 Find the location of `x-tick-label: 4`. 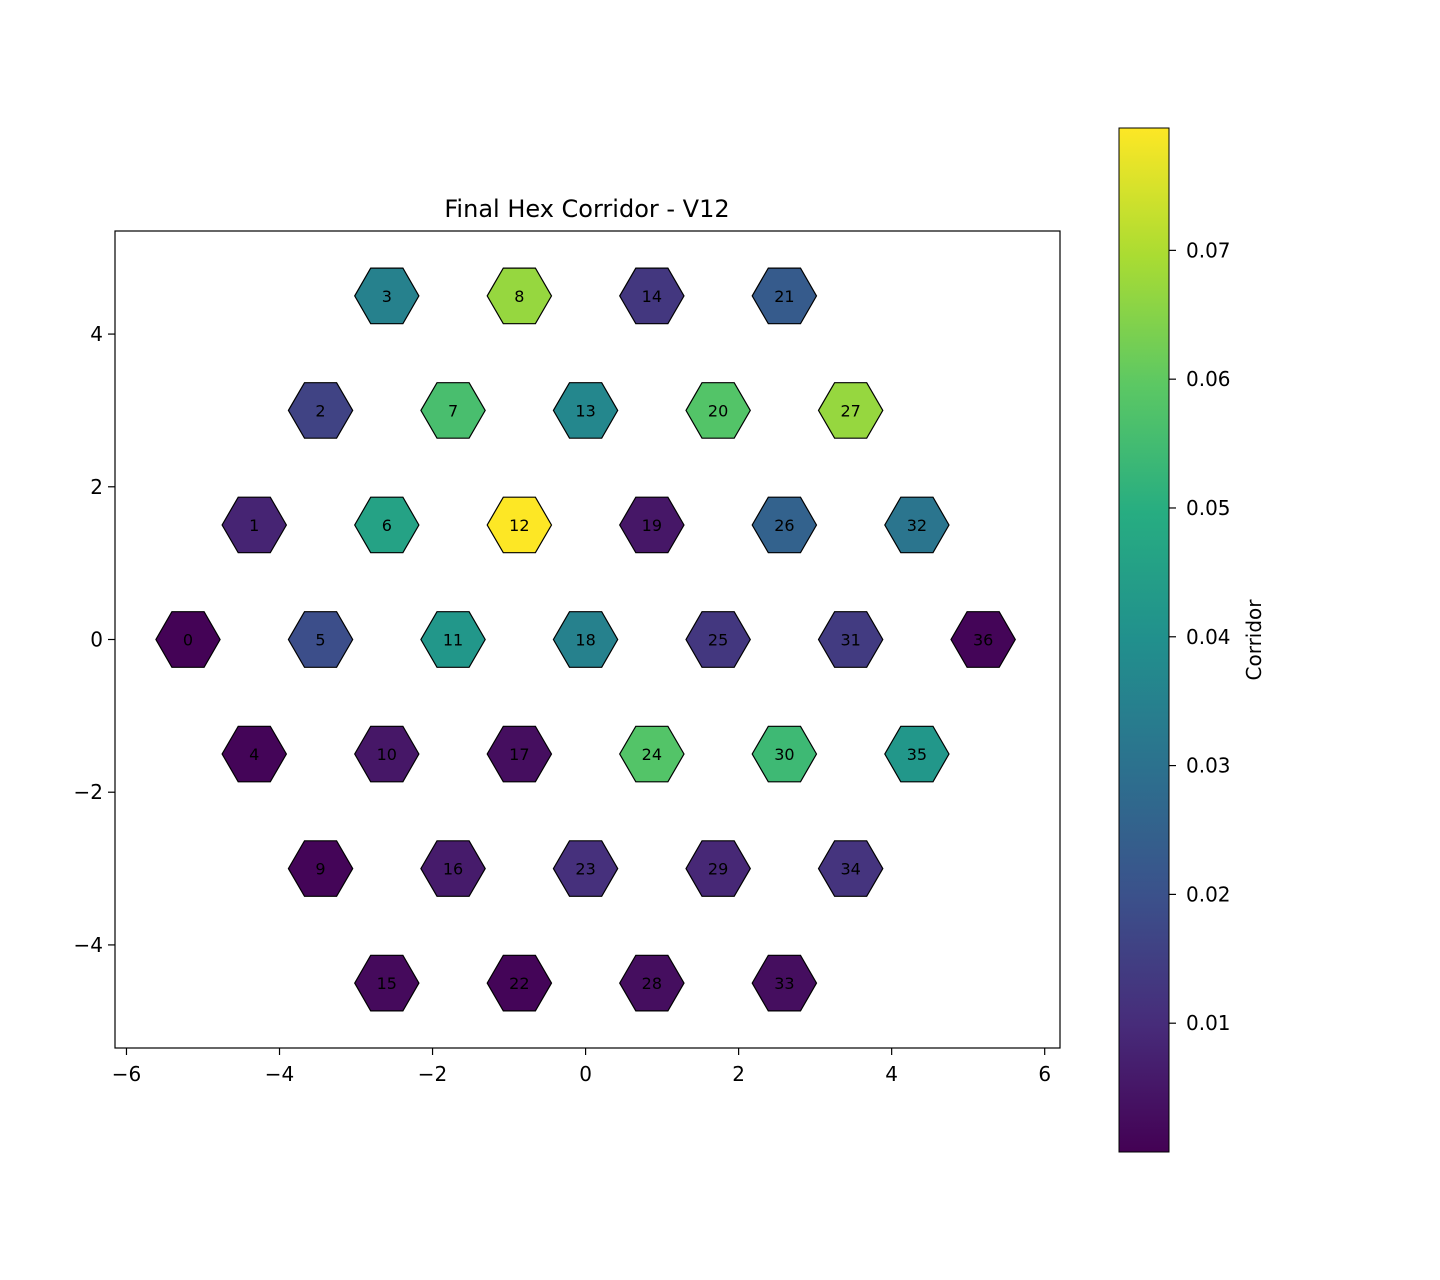

x-tick-label: 4 is located at coordinates (891, 1074).